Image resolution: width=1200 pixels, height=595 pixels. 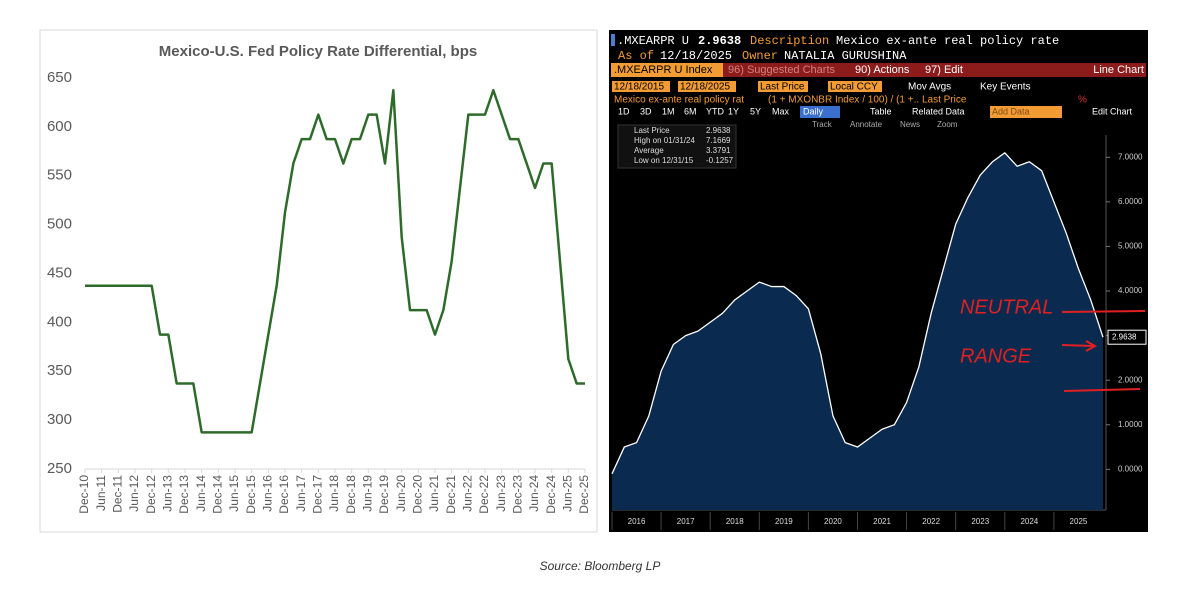 What do you see at coordinates (1103, 351) in the screenshot?
I see `annotation-lines` at bounding box center [1103, 351].